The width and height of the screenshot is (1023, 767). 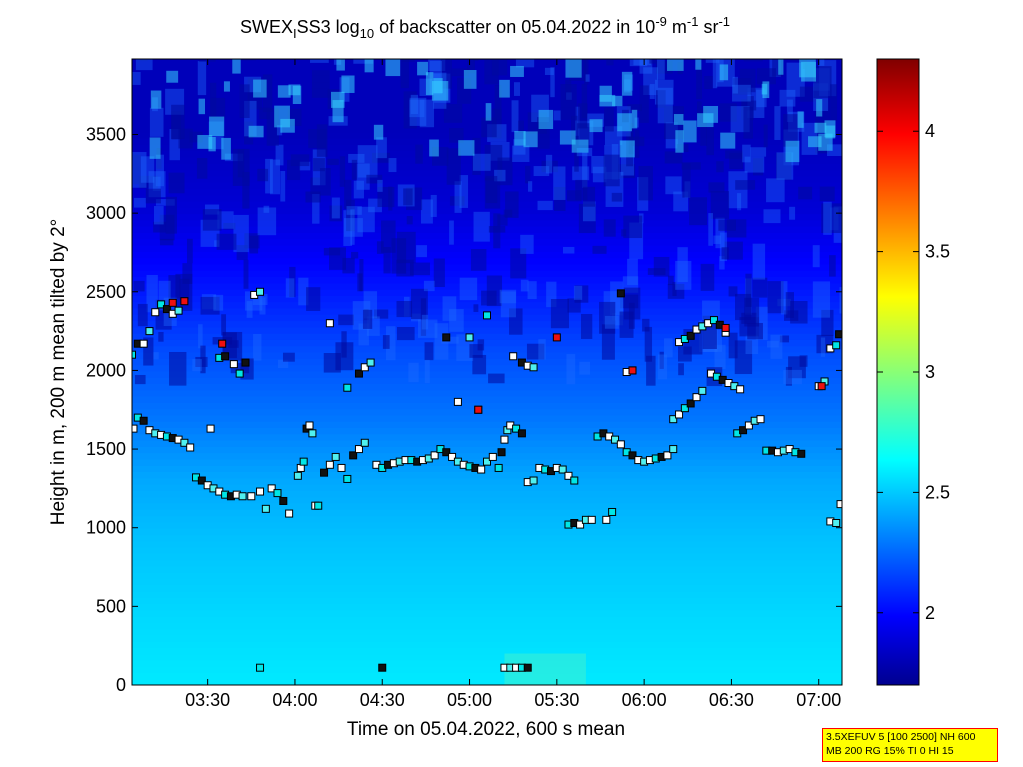 I want to click on y-tick-label: 2000, so click(x=106, y=370).